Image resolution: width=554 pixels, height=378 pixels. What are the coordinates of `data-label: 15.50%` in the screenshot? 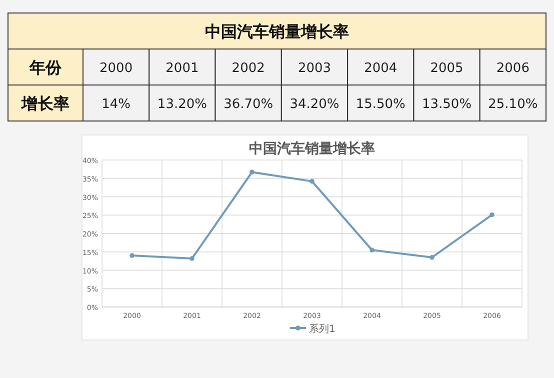 It's located at (381, 104).